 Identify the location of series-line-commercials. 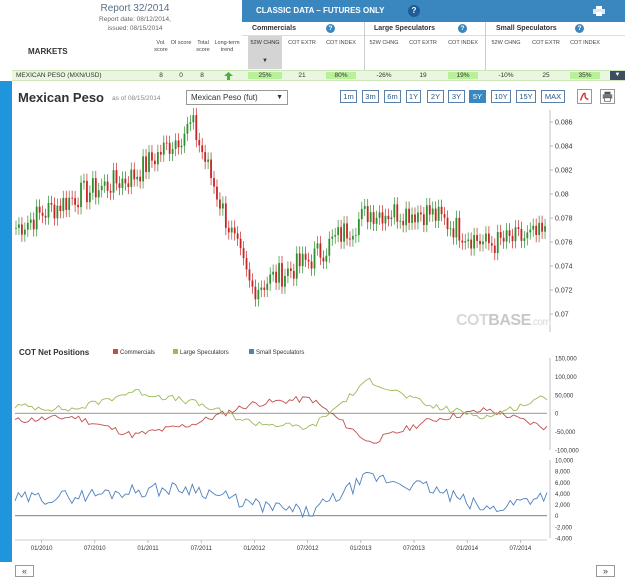
(281, 419).